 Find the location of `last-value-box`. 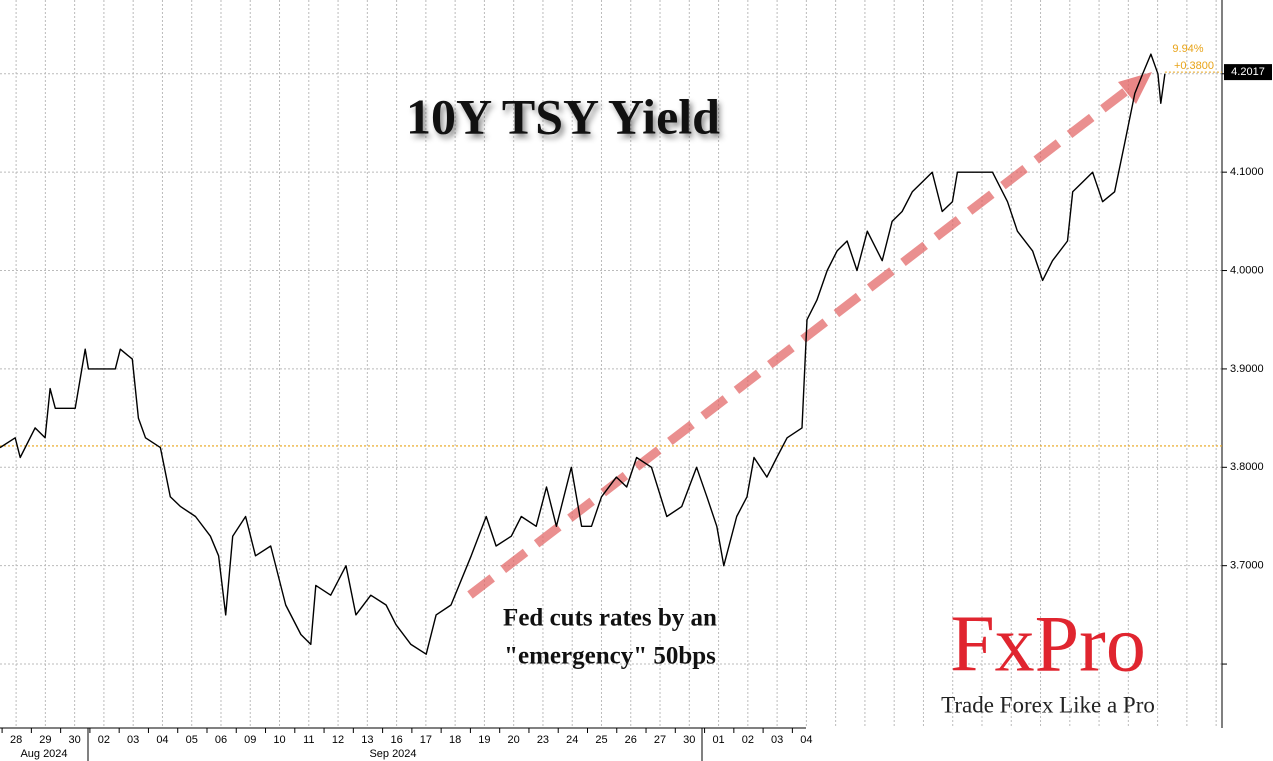

last-value-box is located at coordinates (1248, 72).